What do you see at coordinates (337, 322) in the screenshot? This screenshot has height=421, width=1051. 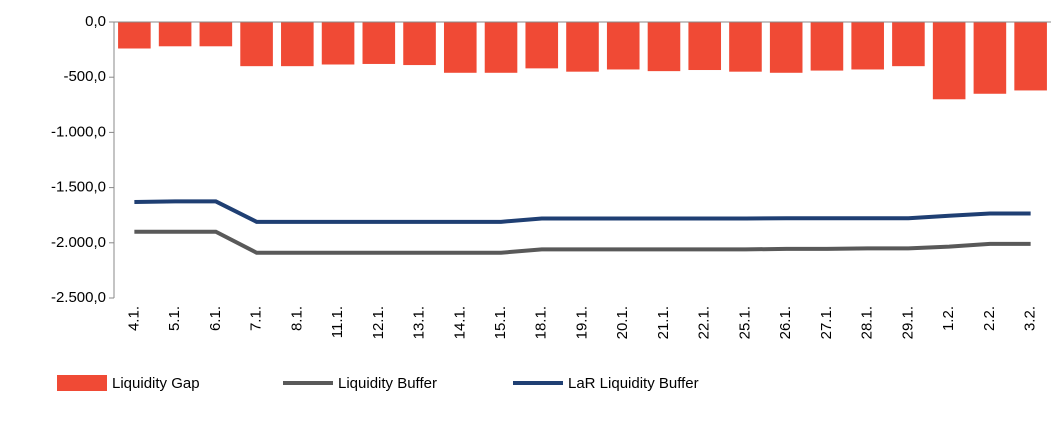 I see `x-tick-label: 11.1.` at bounding box center [337, 322].